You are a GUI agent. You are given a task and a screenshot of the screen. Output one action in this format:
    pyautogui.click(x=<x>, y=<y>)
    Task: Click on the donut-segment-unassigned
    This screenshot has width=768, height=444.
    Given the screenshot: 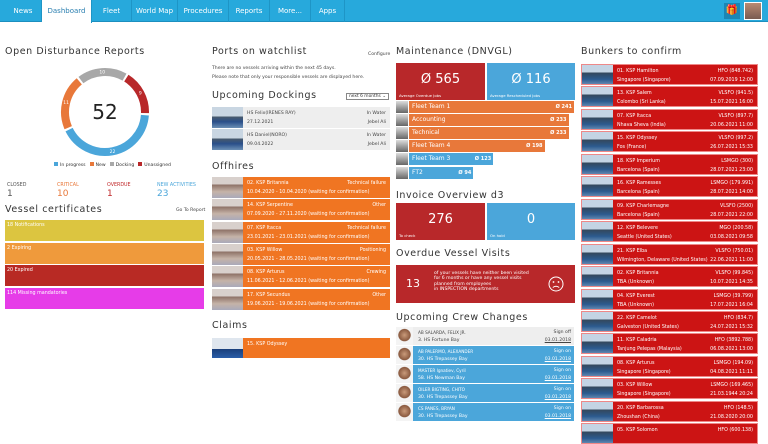 What is the action you would take?
    pyautogui.click(x=136, y=94)
    